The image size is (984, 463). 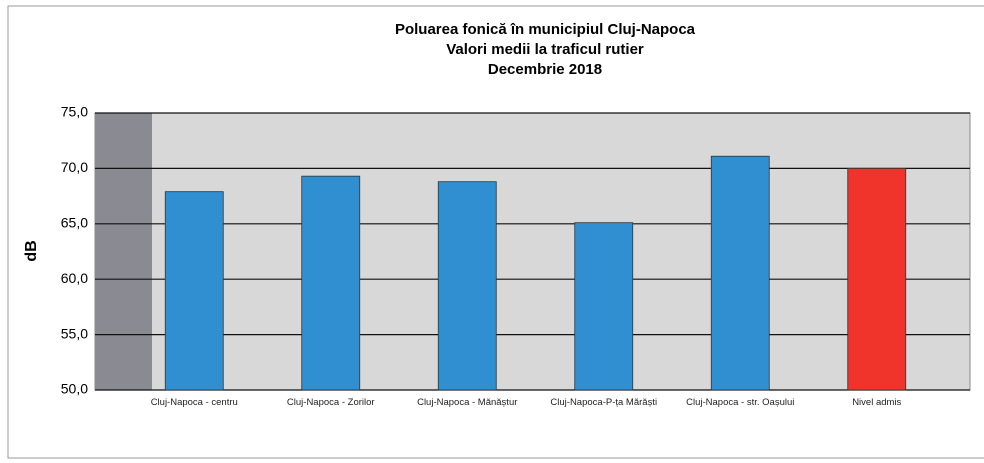 What do you see at coordinates (740, 402) in the screenshot?
I see `x-tick-label: Cluj-Napoca - str. Oașului` at bounding box center [740, 402].